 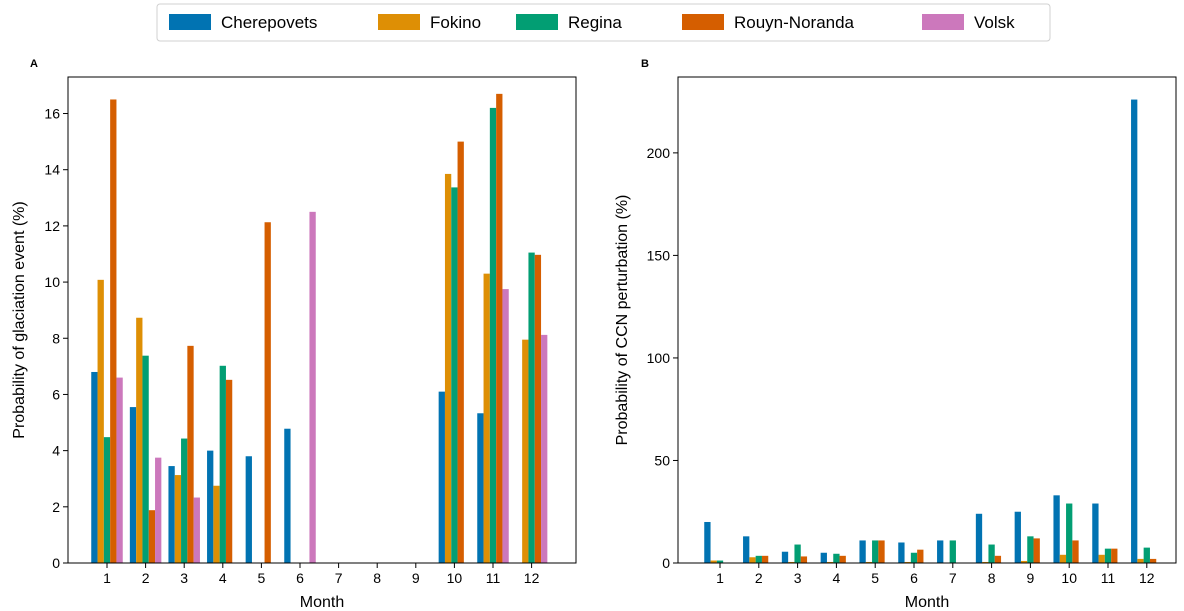 What do you see at coordinates (505, 426) in the screenshot?
I see `bar-a-volsk-m11` at bounding box center [505, 426].